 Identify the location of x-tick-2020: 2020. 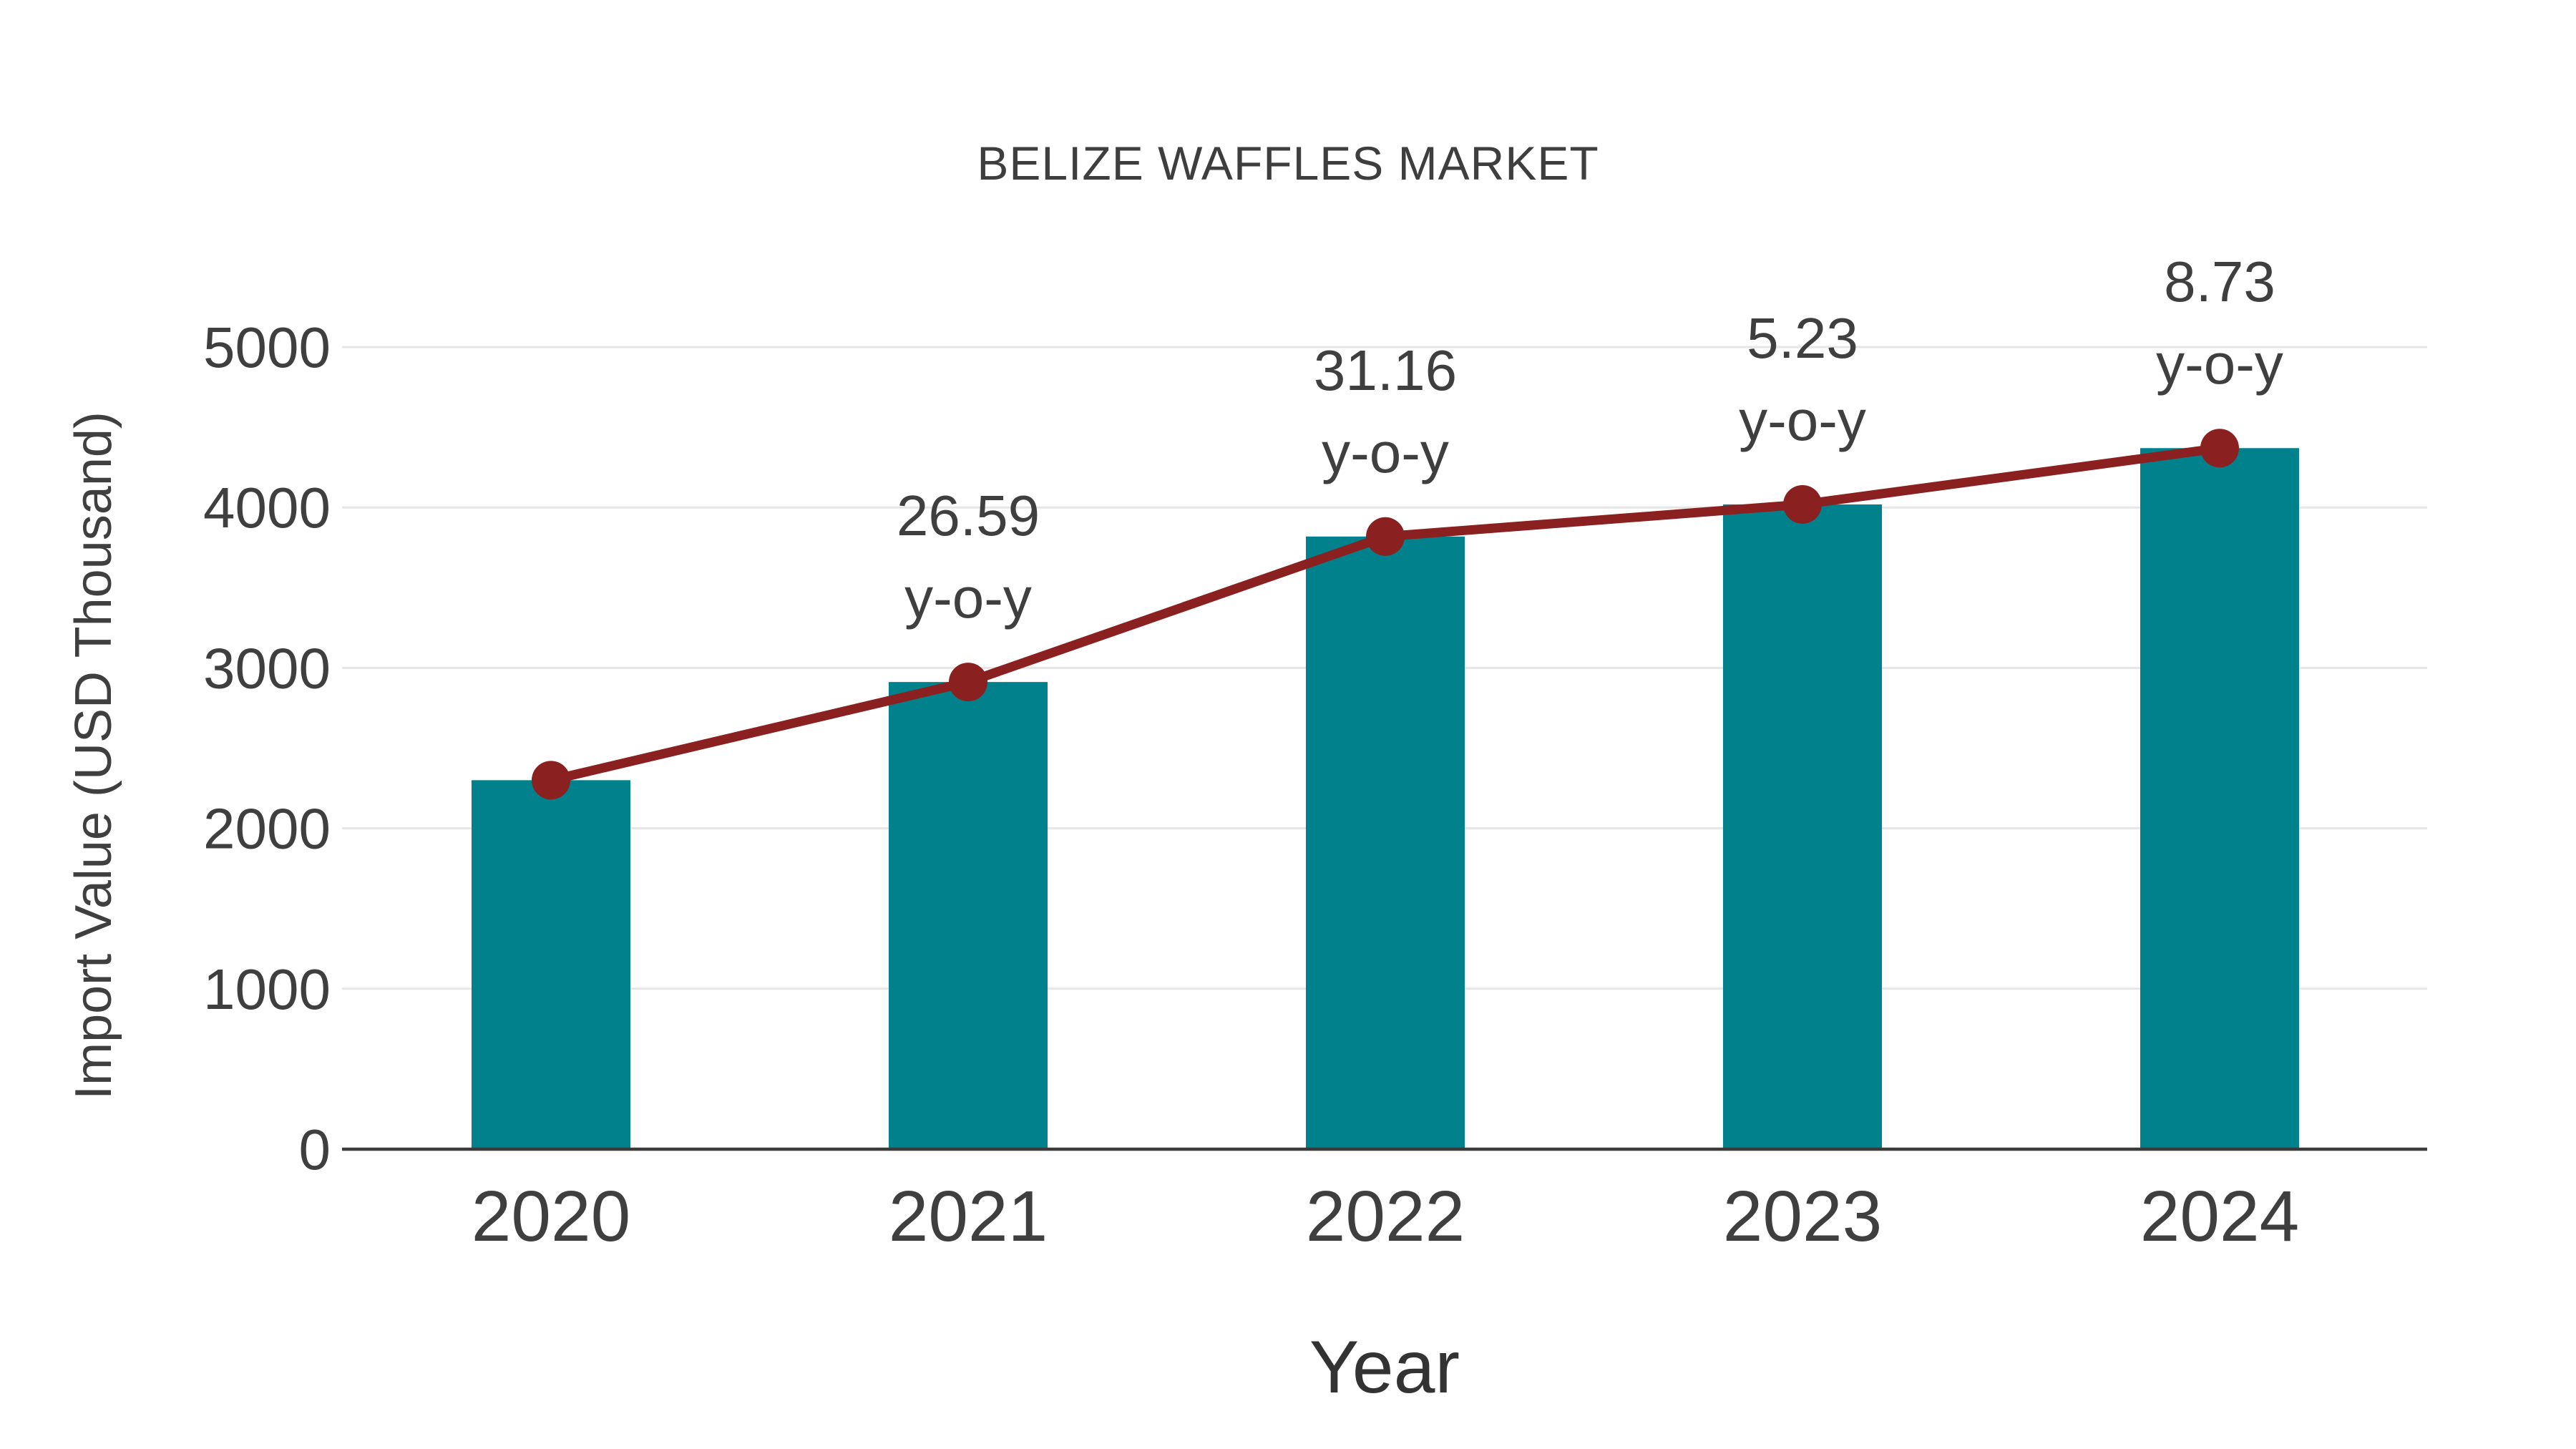
(551, 1216).